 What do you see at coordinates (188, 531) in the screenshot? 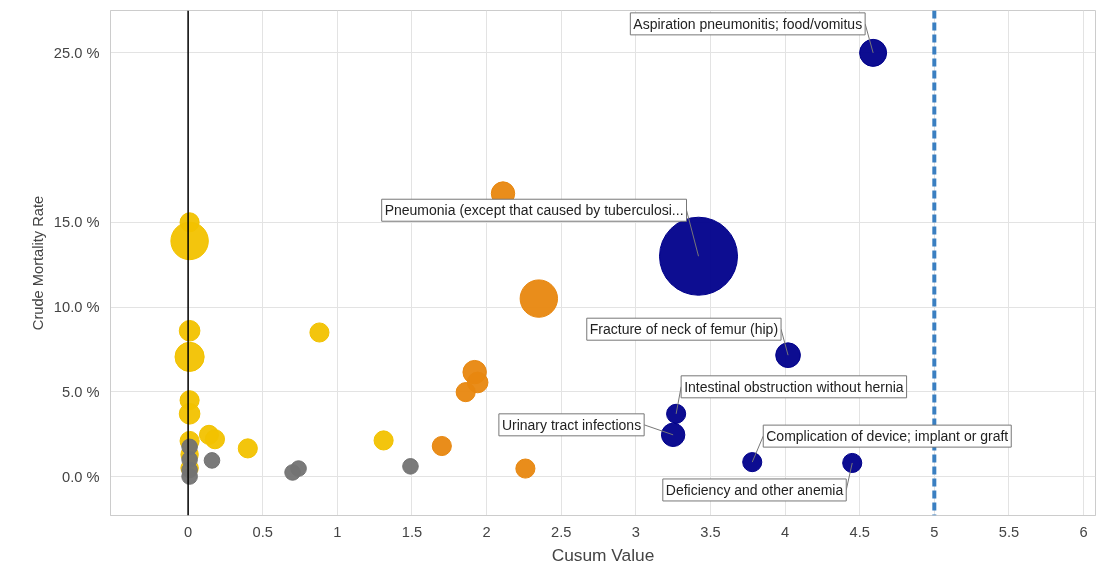
I see `x-tick-label: 0` at bounding box center [188, 531].